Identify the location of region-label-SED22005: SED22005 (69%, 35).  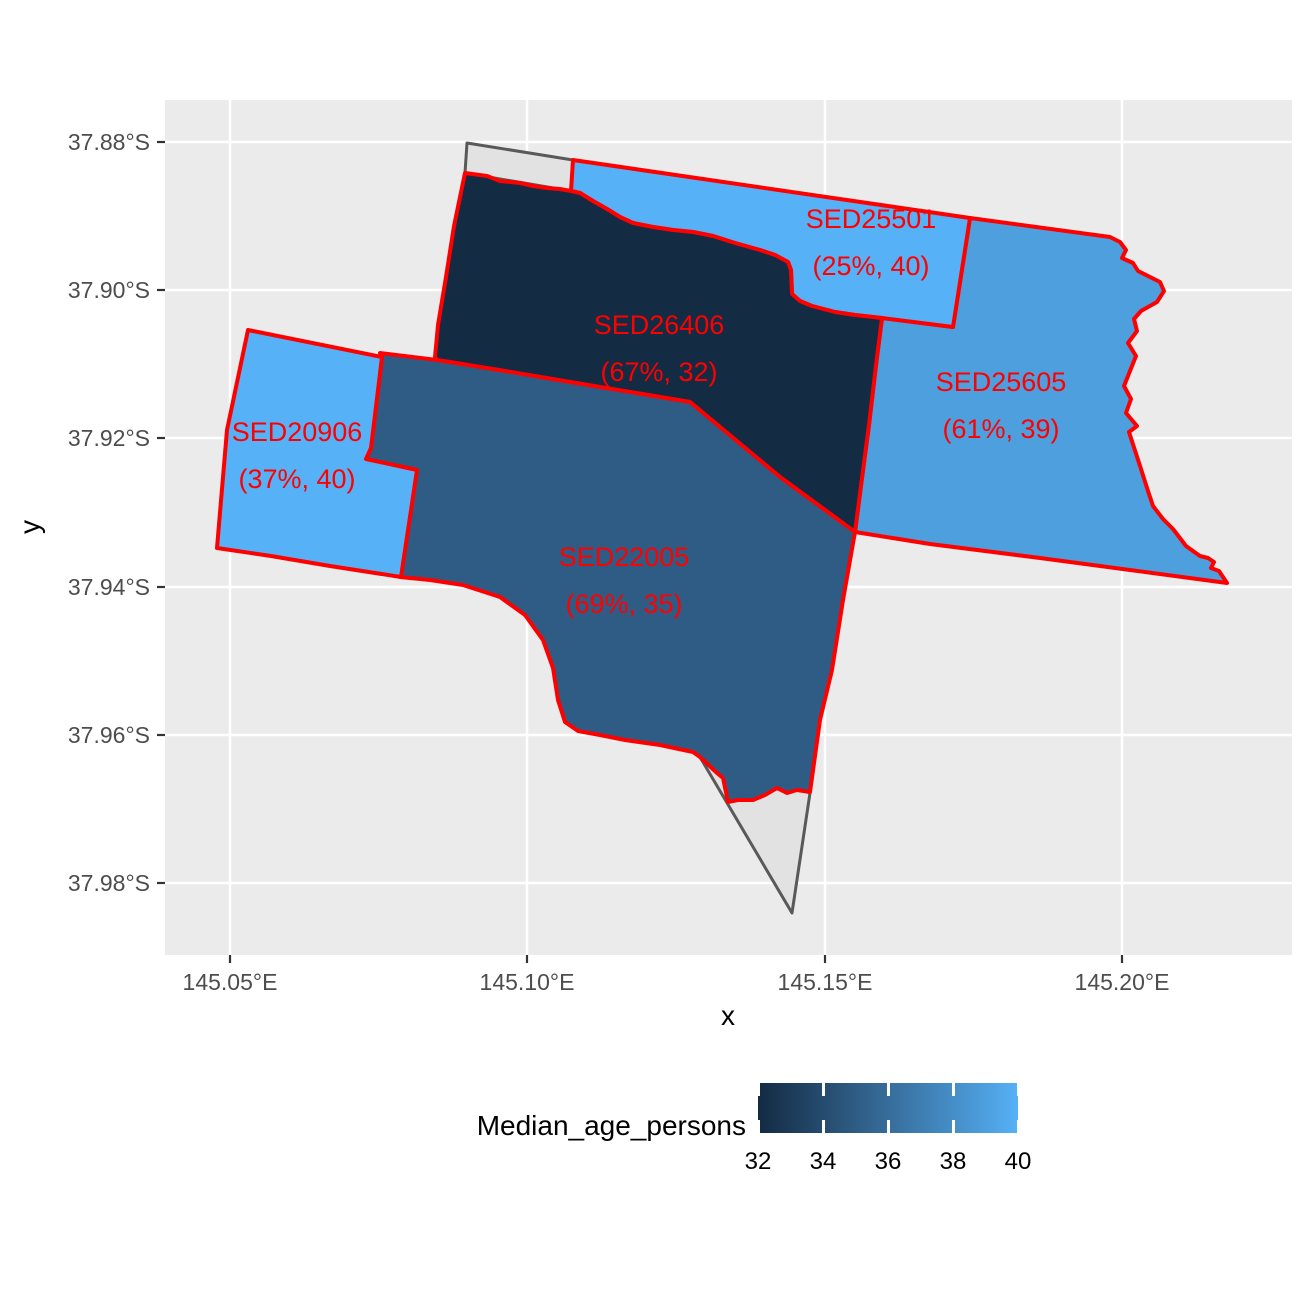
(624, 581).